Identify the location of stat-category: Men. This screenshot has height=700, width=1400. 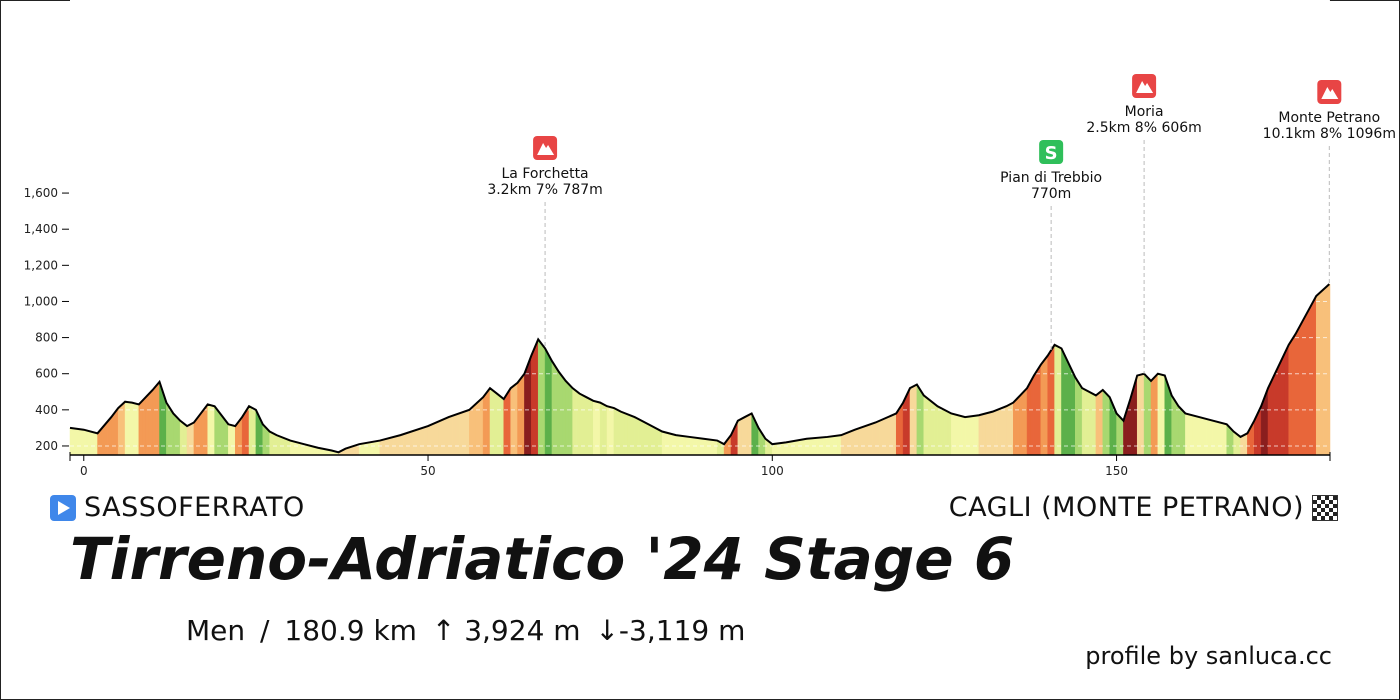
(216, 630).